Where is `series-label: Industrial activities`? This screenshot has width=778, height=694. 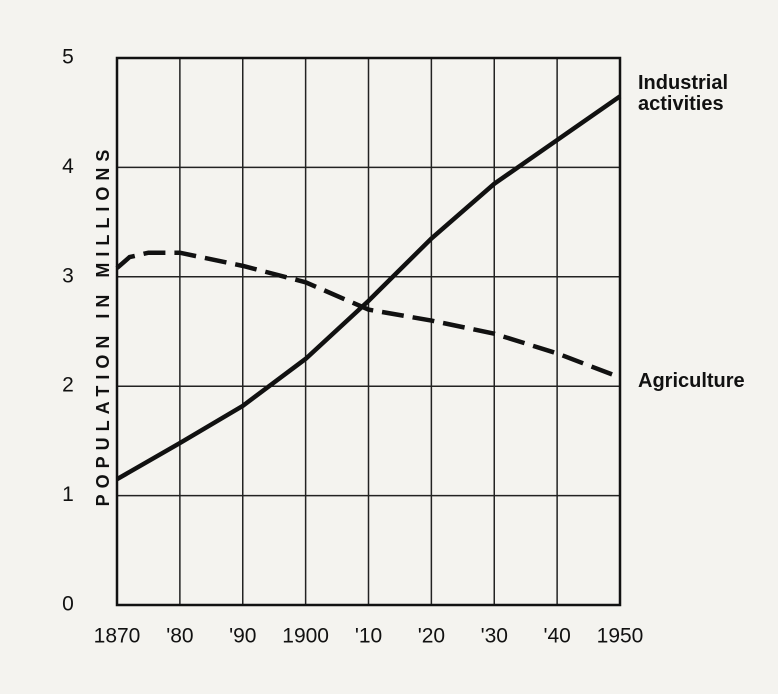 series-label: Industrial activities is located at coordinates (683, 94).